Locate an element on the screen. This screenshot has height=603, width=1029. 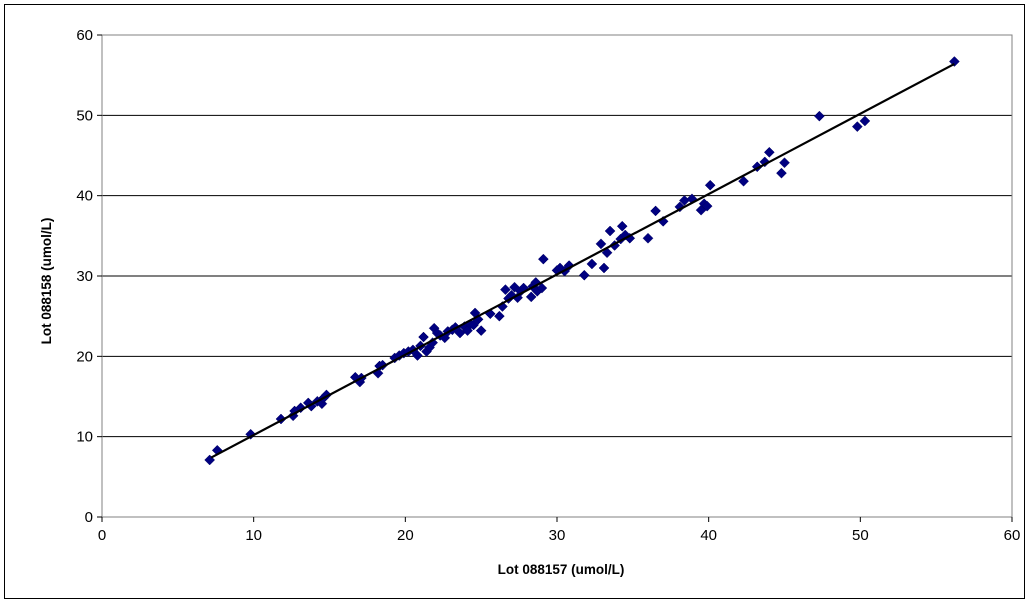
x-axis-title: Lot 088157 (umol/L) is located at coordinates (561, 569).